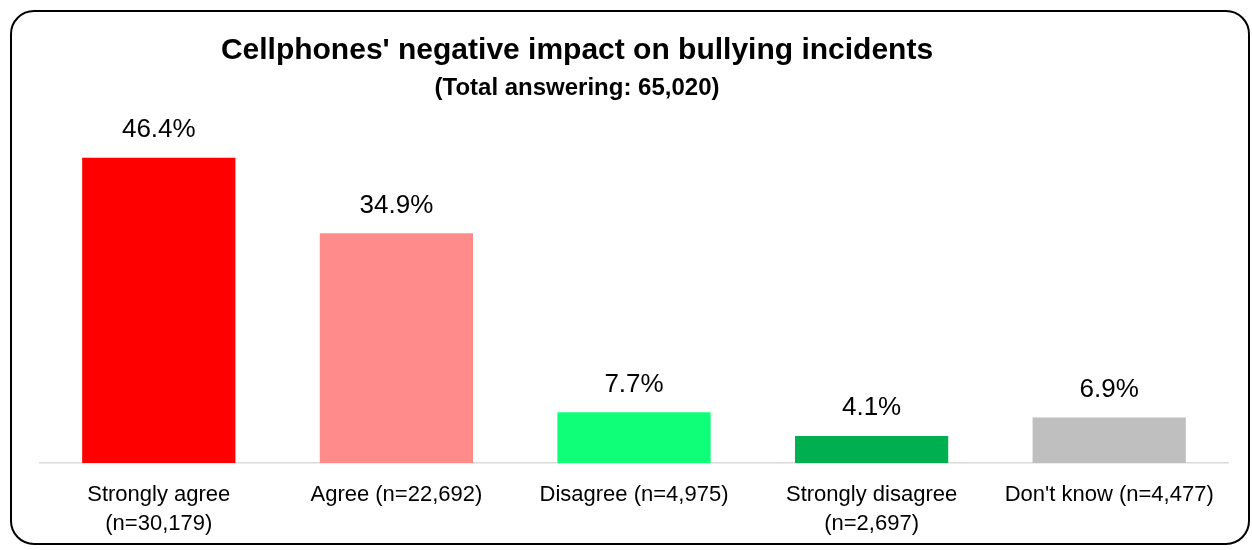 This screenshot has width=1252, height=550. What do you see at coordinates (577, 49) in the screenshot?
I see `chart-title: Cellphones' negative impact on bullying incidents` at bounding box center [577, 49].